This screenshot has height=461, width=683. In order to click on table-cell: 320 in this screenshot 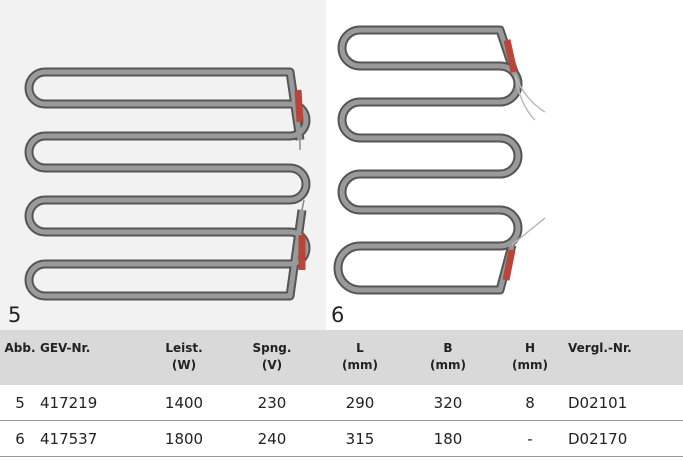, I will do `click(448, 403)`.